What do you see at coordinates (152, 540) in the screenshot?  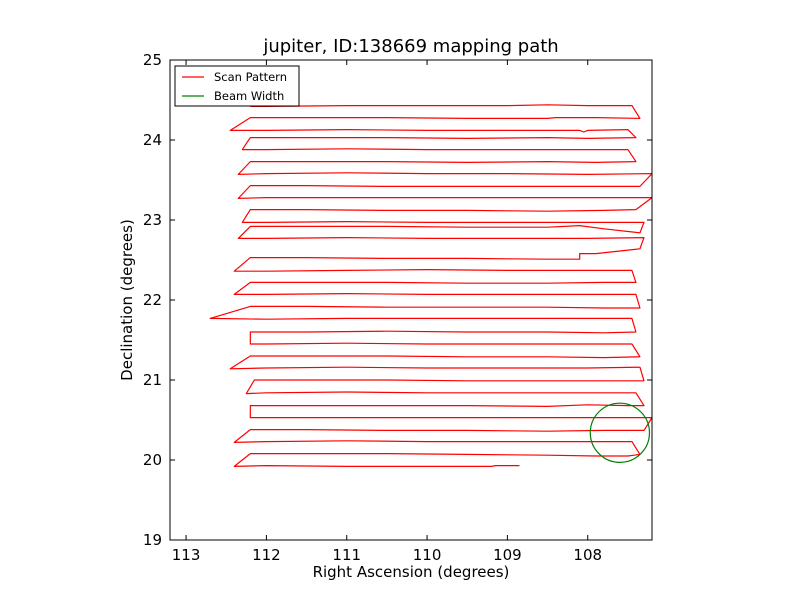 I see `y-tick-label: 19` at bounding box center [152, 540].